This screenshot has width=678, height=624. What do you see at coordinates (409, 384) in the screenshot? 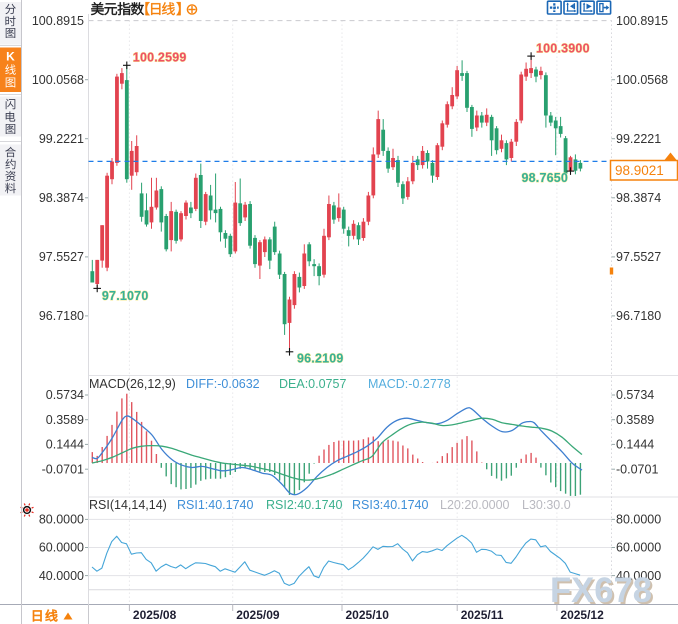
I see `svg-text: MACD:-0.2778` at bounding box center [409, 384].